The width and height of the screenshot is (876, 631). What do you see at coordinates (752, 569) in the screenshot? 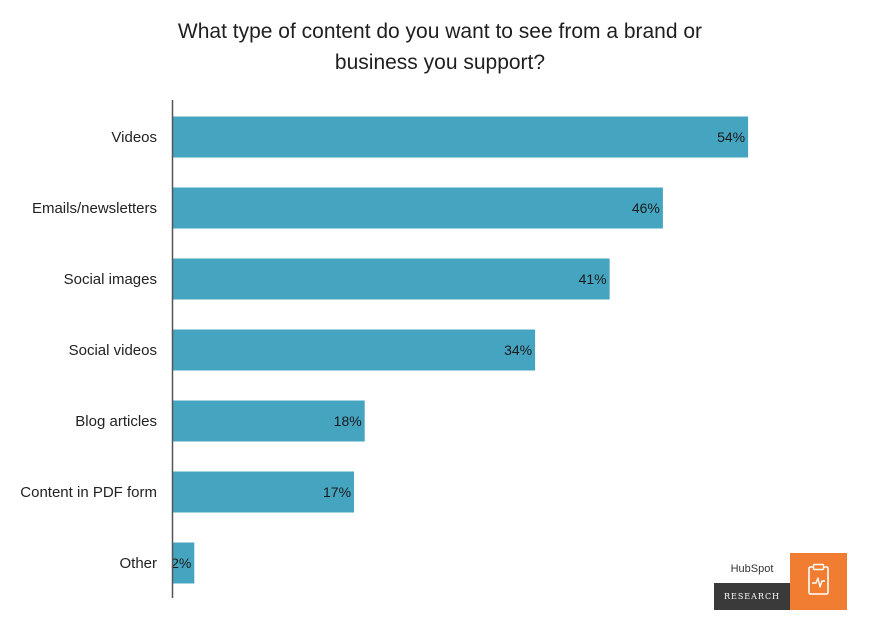
I see `badge-brand-logo: HubSpot` at bounding box center [752, 569].